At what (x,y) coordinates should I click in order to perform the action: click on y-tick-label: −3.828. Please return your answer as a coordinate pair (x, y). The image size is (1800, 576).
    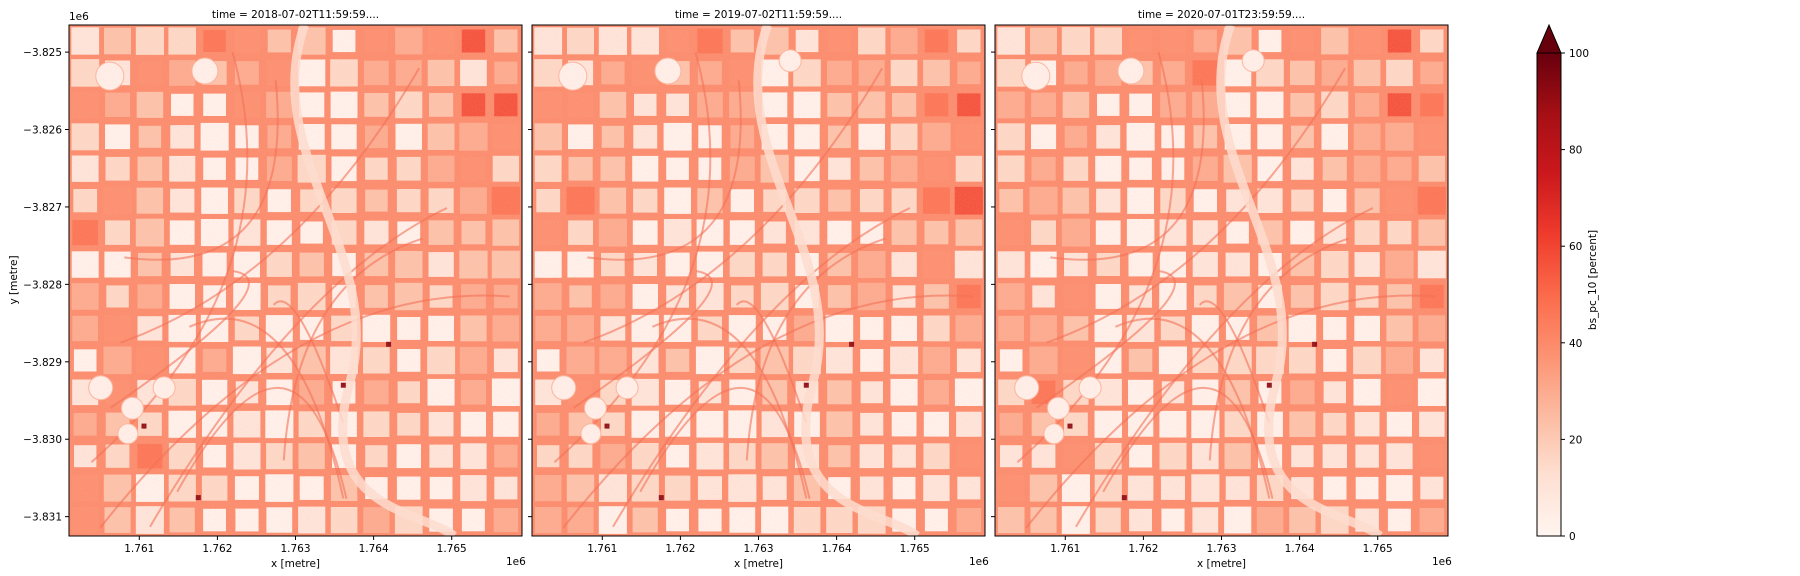
    Looking at the image, I should click on (42, 285).